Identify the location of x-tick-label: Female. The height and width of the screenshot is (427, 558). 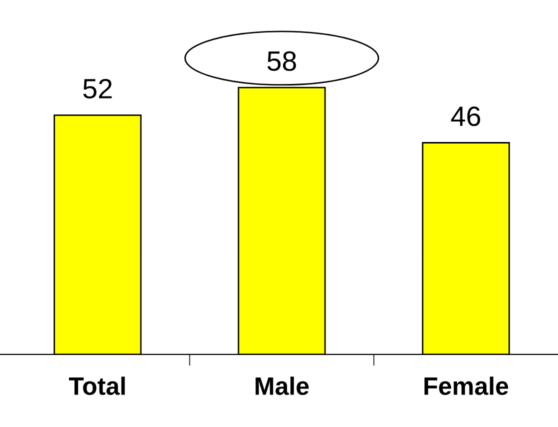
(466, 385).